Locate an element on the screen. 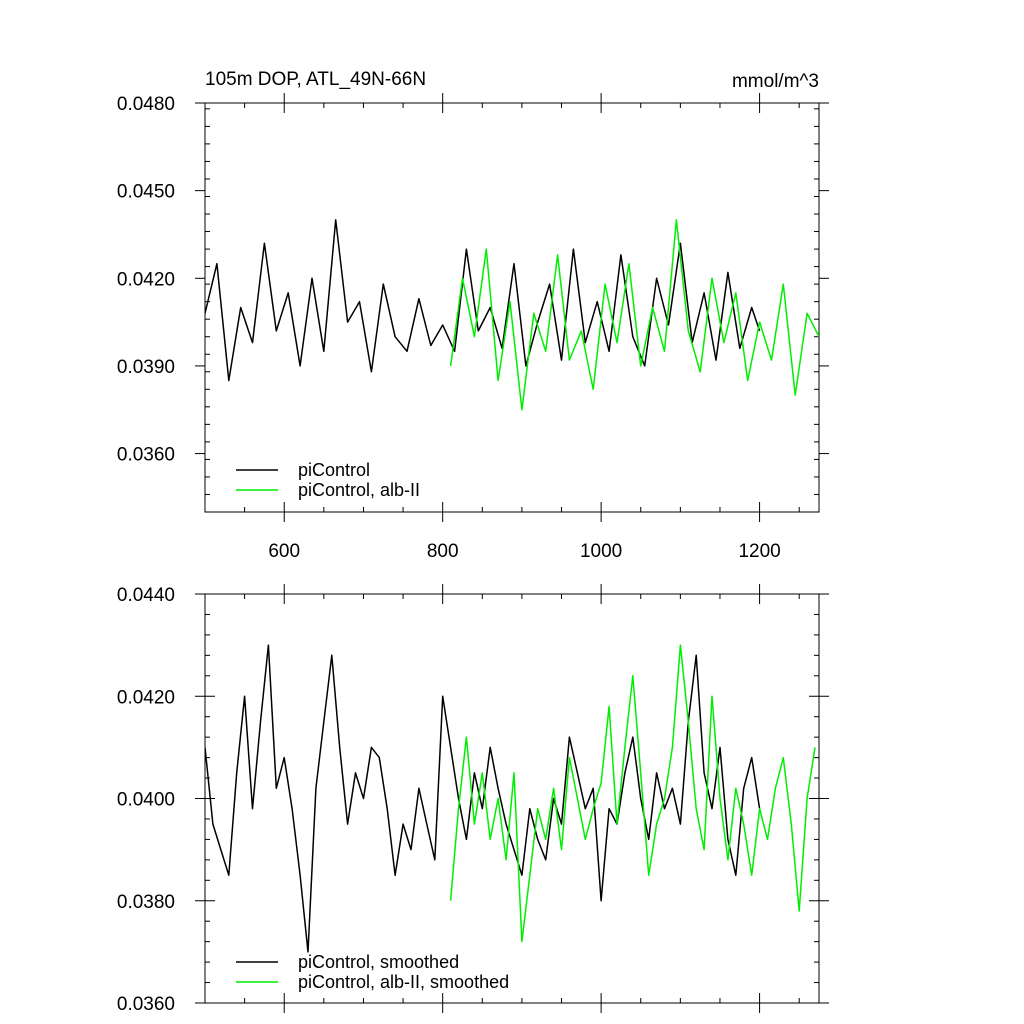  x-tick-label: 800 is located at coordinates (443, 551).